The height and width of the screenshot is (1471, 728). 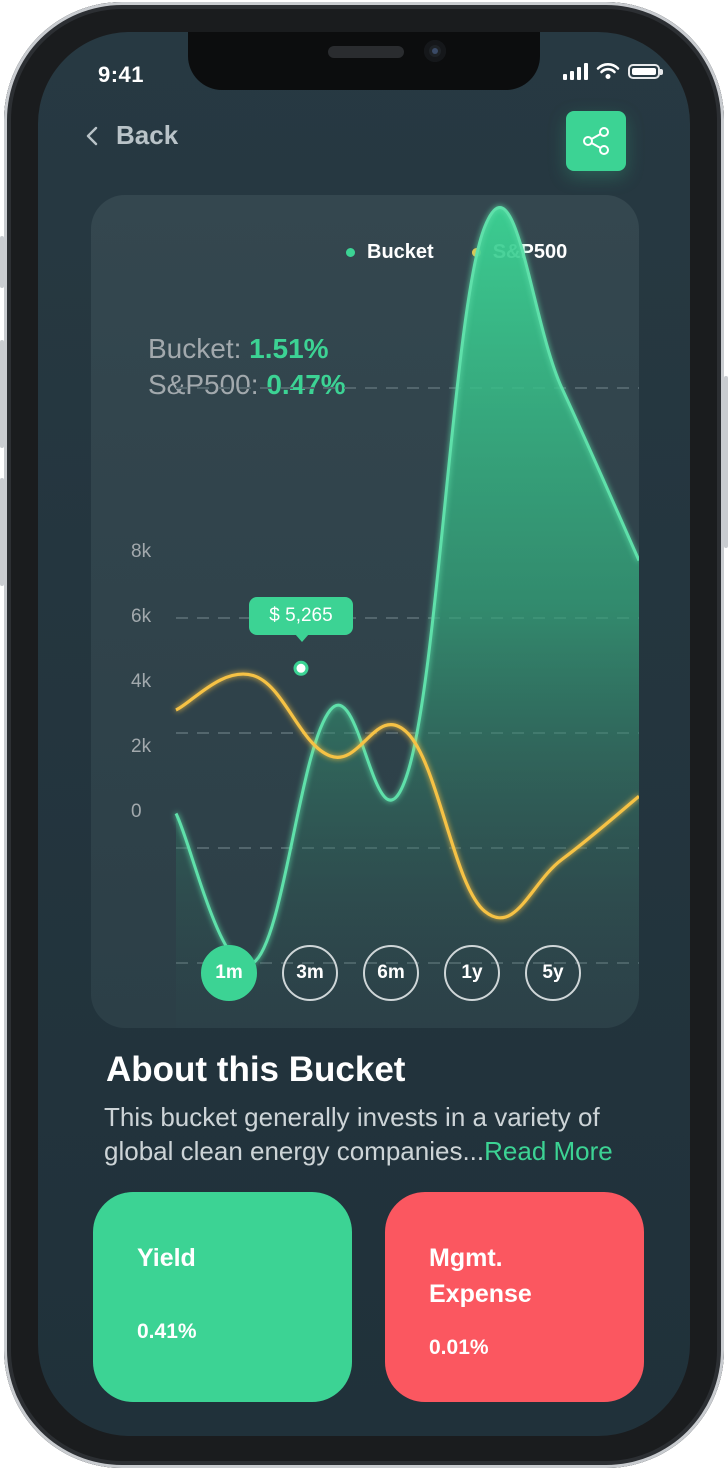 I want to click on status-time: 9:41, so click(x=121, y=74).